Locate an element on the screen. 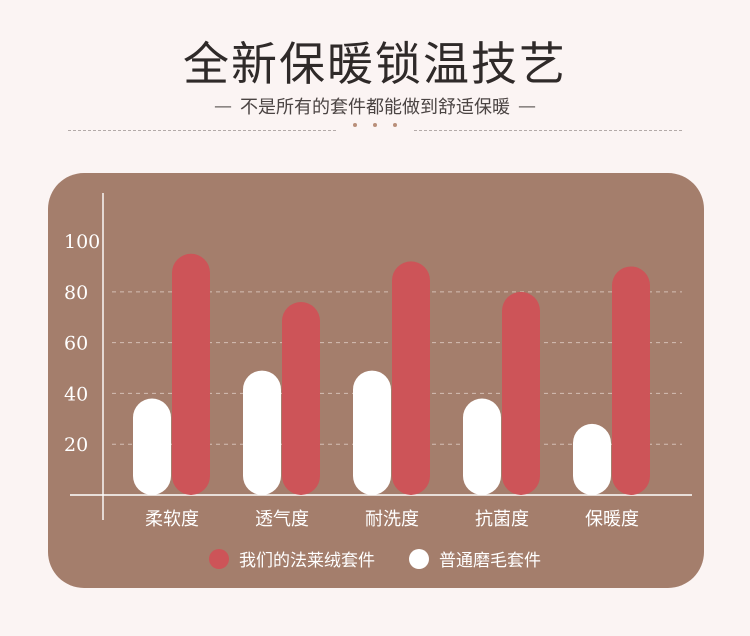 The image size is (750, 636). y-tick-label: 40 is located at coordinates (76, 394).